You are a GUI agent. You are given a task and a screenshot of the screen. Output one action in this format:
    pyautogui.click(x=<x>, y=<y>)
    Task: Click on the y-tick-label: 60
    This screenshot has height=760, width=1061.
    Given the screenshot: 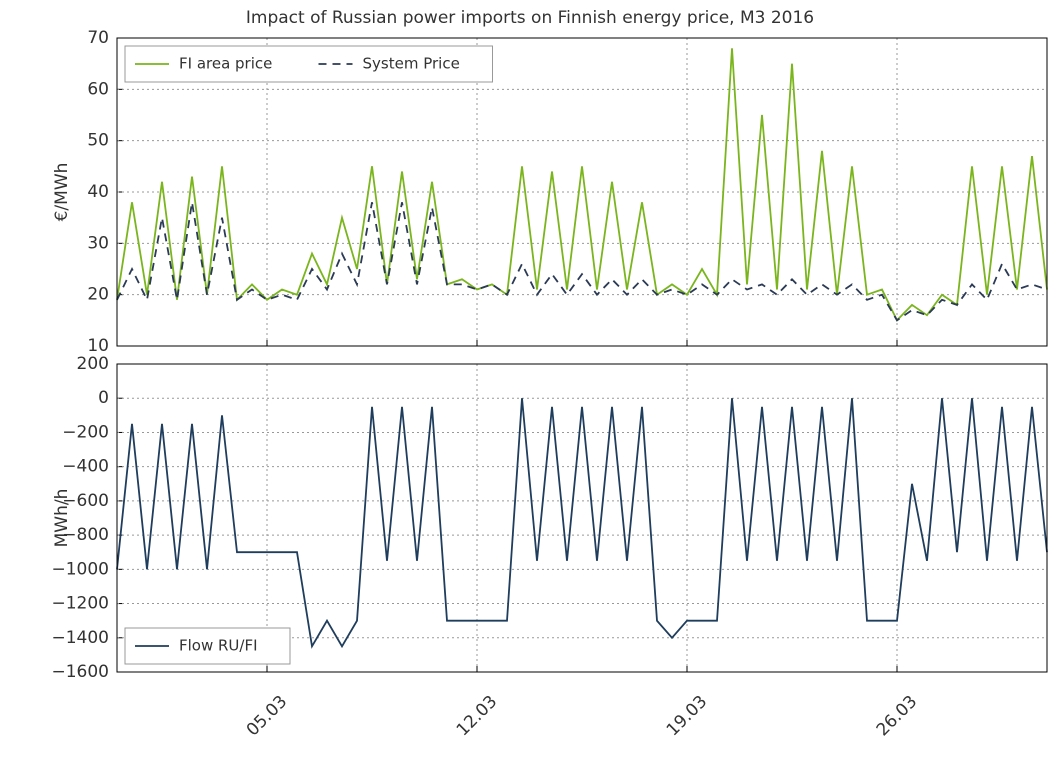 What is the action you would take?
    pyautogui.click(x=98, y=89)
    